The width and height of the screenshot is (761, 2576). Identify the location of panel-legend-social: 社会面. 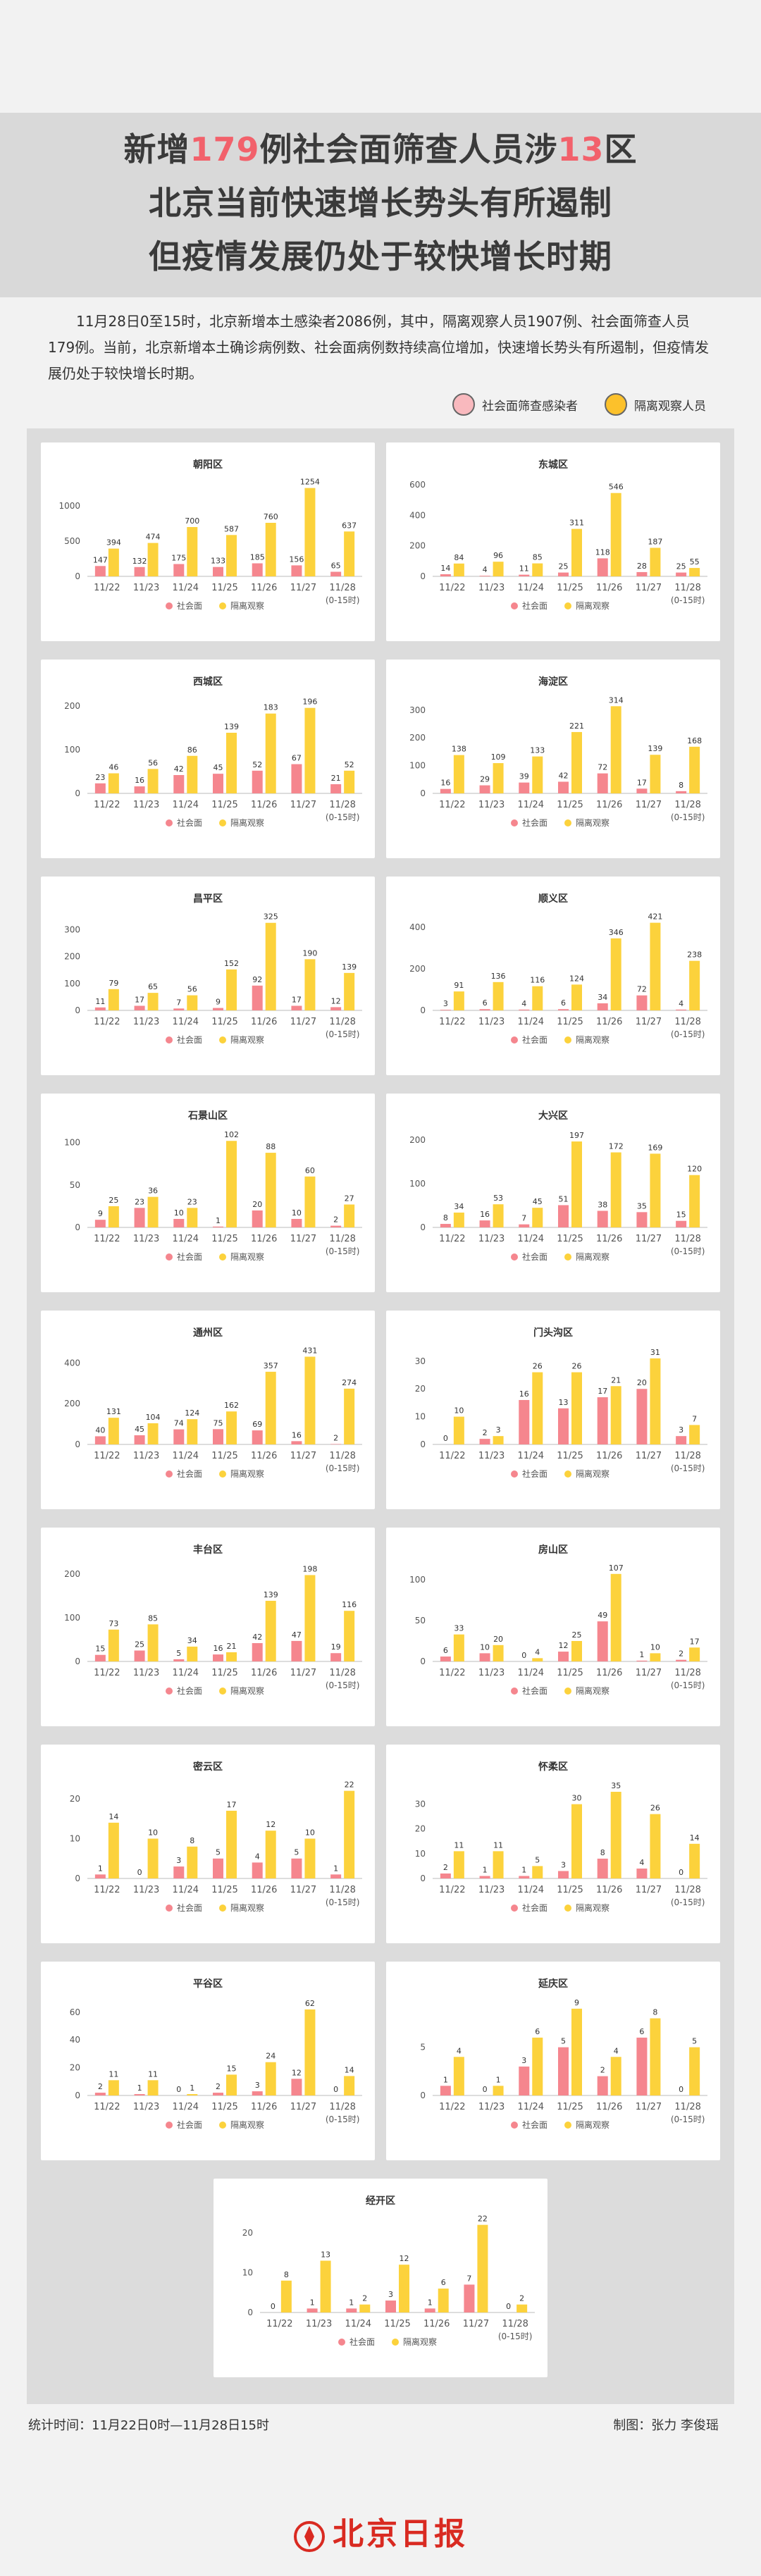
(189, 1907).